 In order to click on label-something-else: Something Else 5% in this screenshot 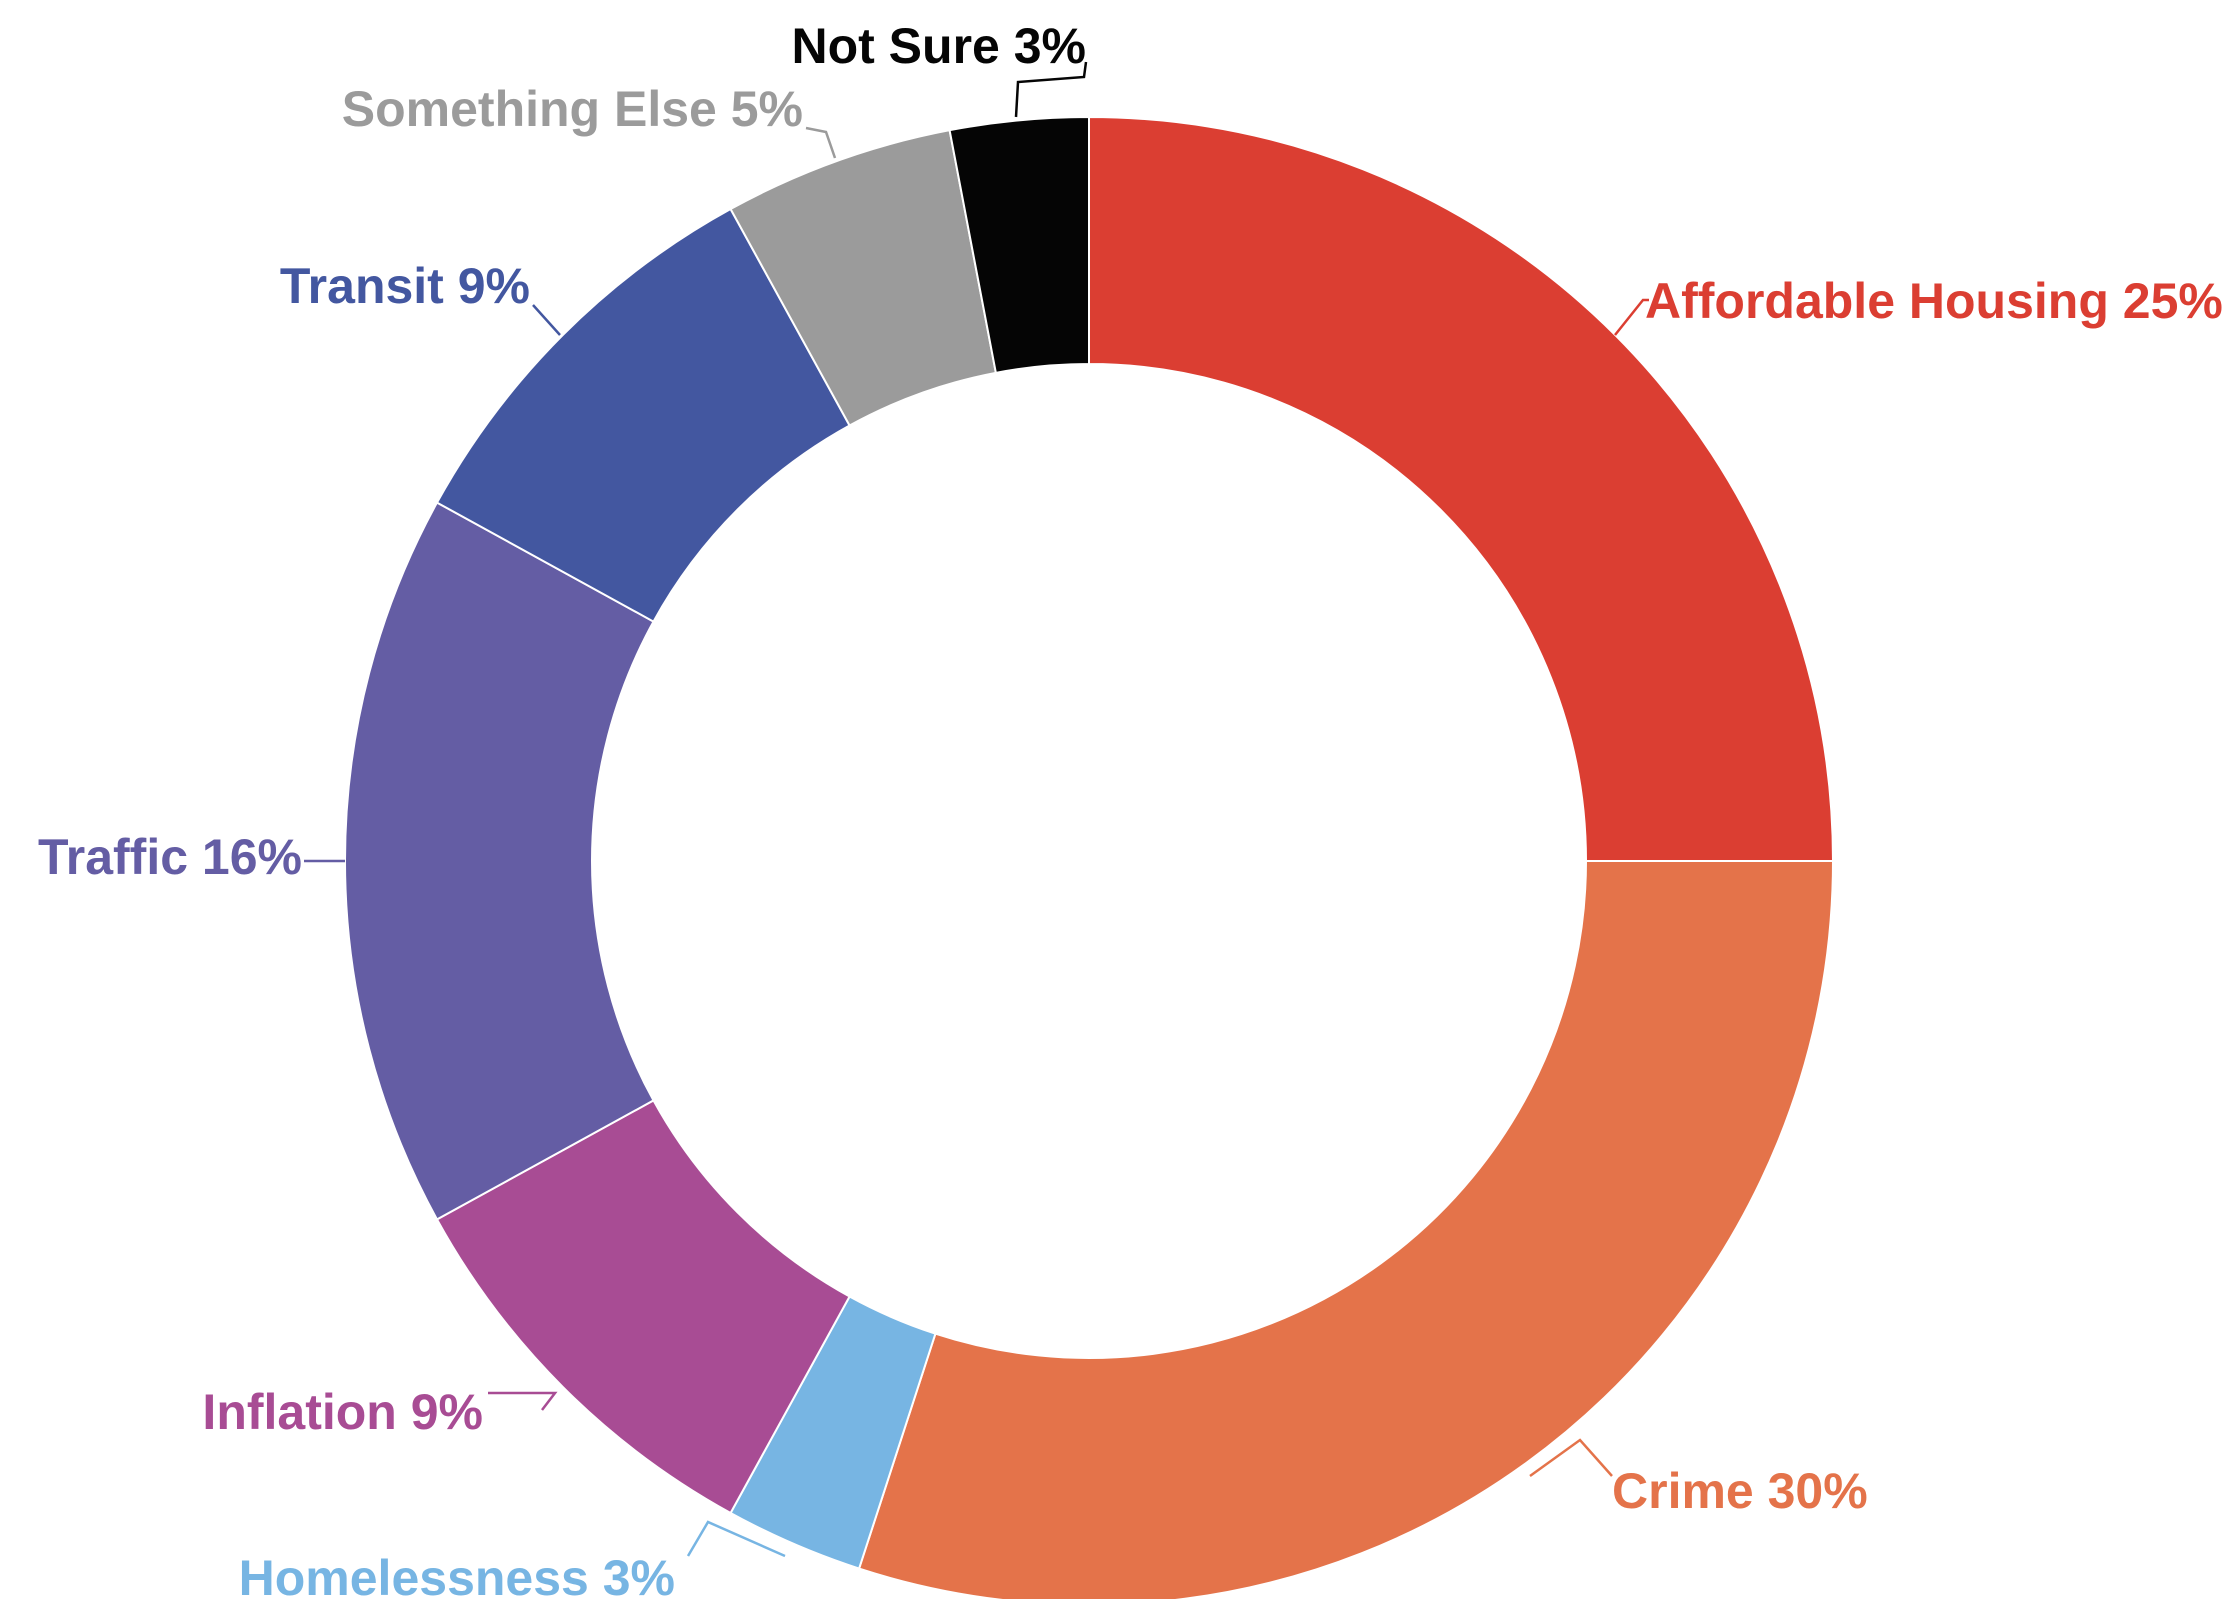, I will do `click(572, 109)`.